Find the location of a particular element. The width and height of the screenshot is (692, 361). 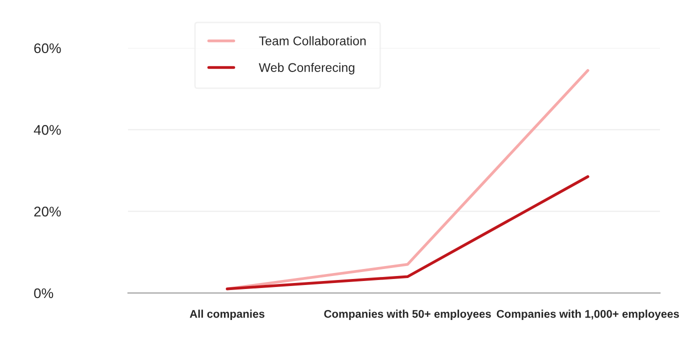

y-tick-label: 40% is located at coordinates (47, 130).